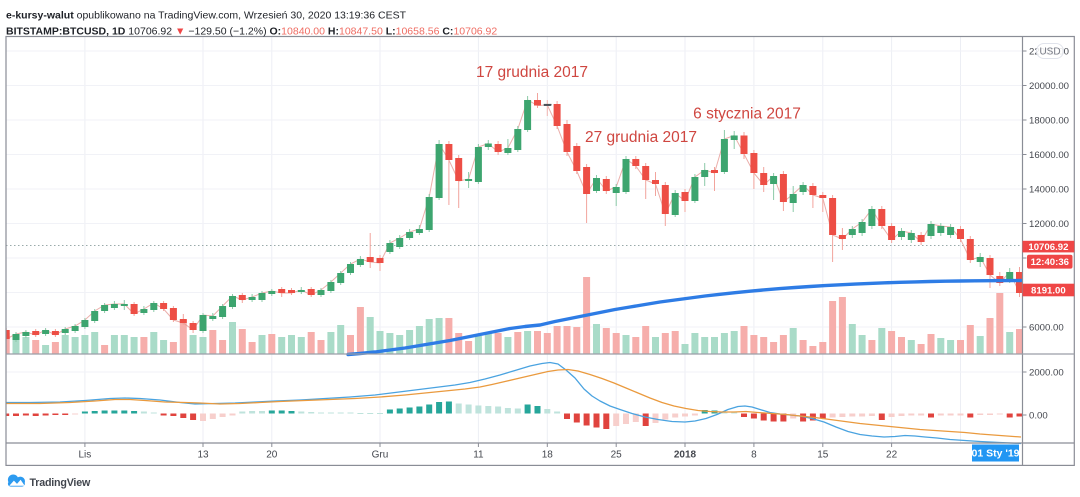 The height and width of the screenshot is (497, 1080). I want to click on svg-text: 20000.00, so click(1049, 86).